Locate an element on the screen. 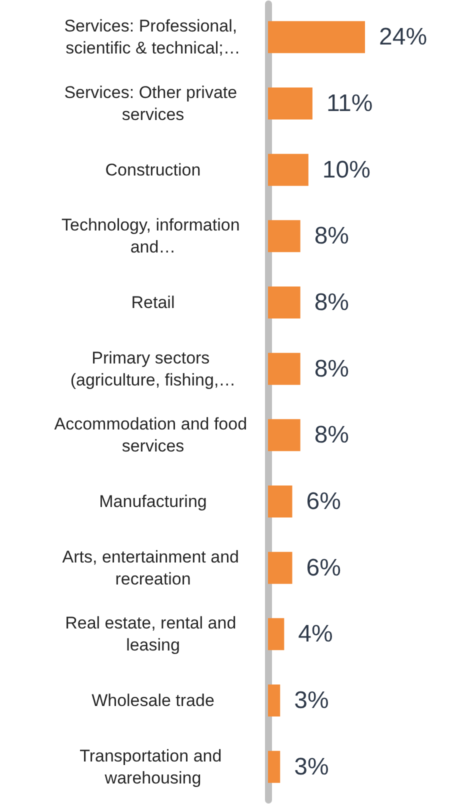  data-label: 11% is located at coordinates (349, 103).